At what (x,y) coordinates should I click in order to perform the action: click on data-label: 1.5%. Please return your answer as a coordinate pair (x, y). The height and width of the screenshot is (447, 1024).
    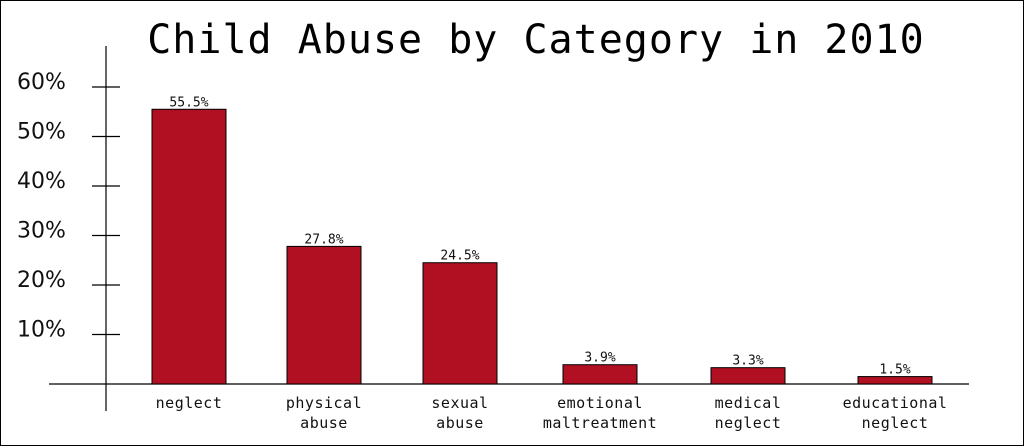
    Looking at the image, I should click on (894, 370).